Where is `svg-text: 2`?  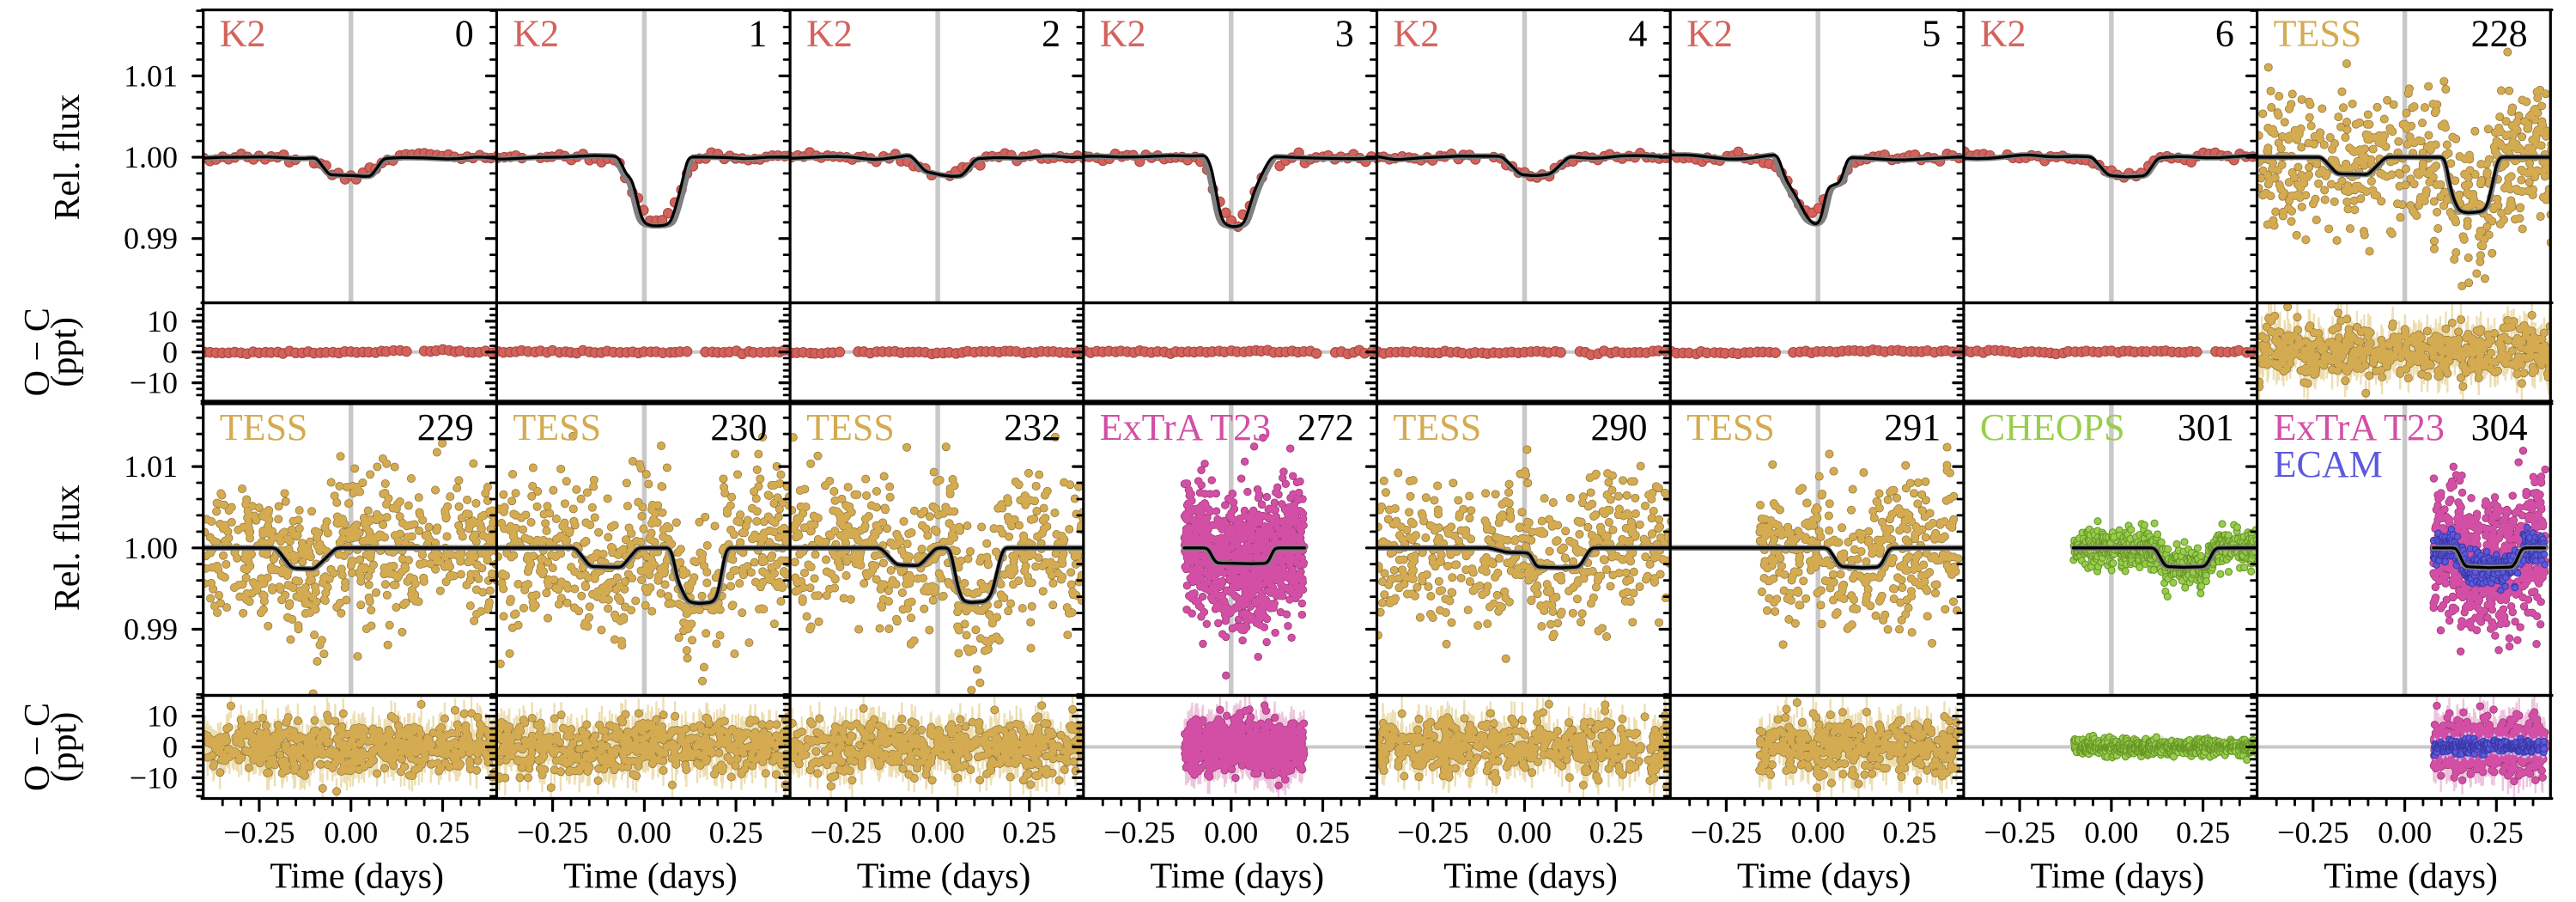
svg-text: 2 is located at coordinates (1051, 34).